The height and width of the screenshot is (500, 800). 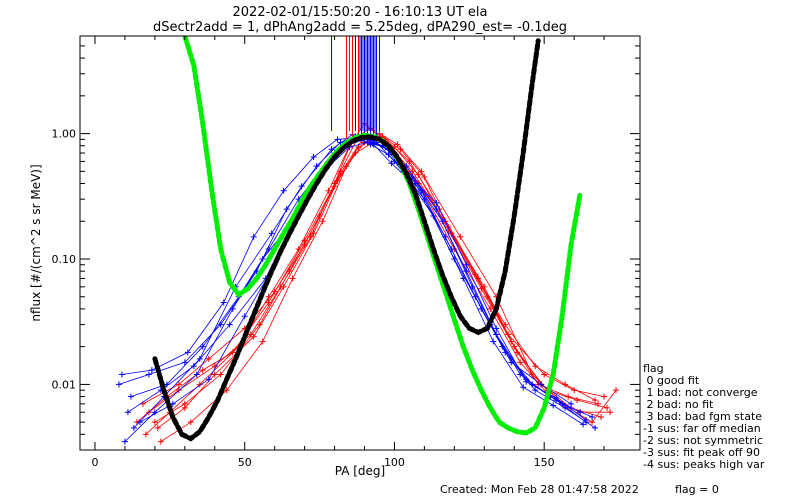 I want to click on legend-item: 3 bad: bad fgm state, so click(x=702, y=416).